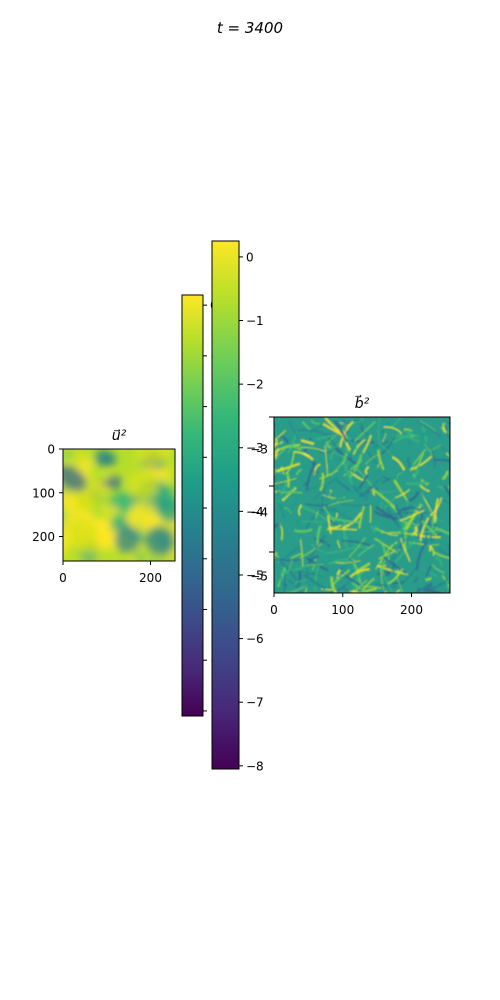 The width and height of the screenshot is (500, 1000). What do you see at coordinates (255, 766) in the screenshot?
I see `colorbar-tick-label: −8` at bounding box center [255, 766].